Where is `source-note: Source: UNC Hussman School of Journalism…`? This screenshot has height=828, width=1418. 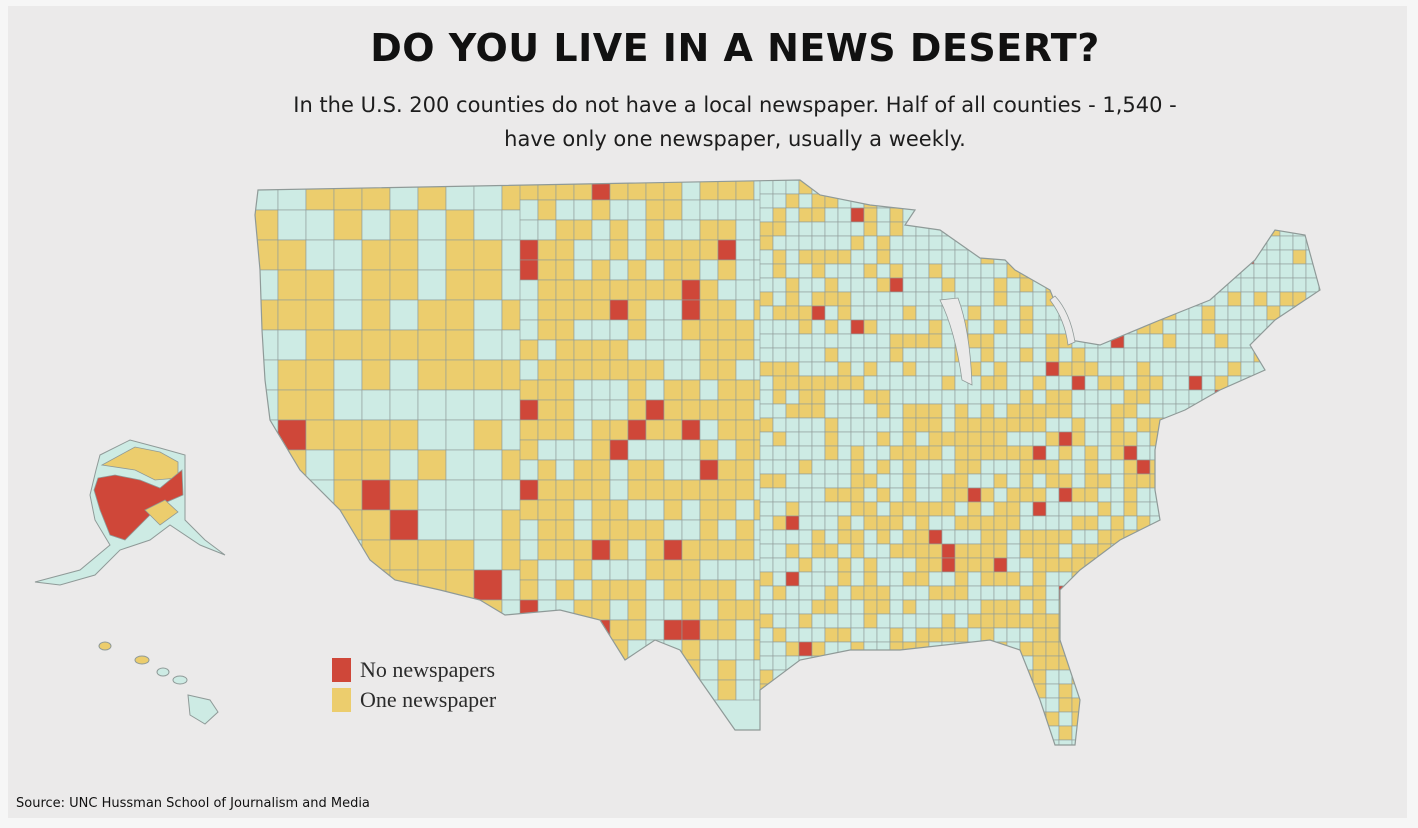 source-note: Source: UNC Hussman School of Journalism… is located at coordinates (193, 803).